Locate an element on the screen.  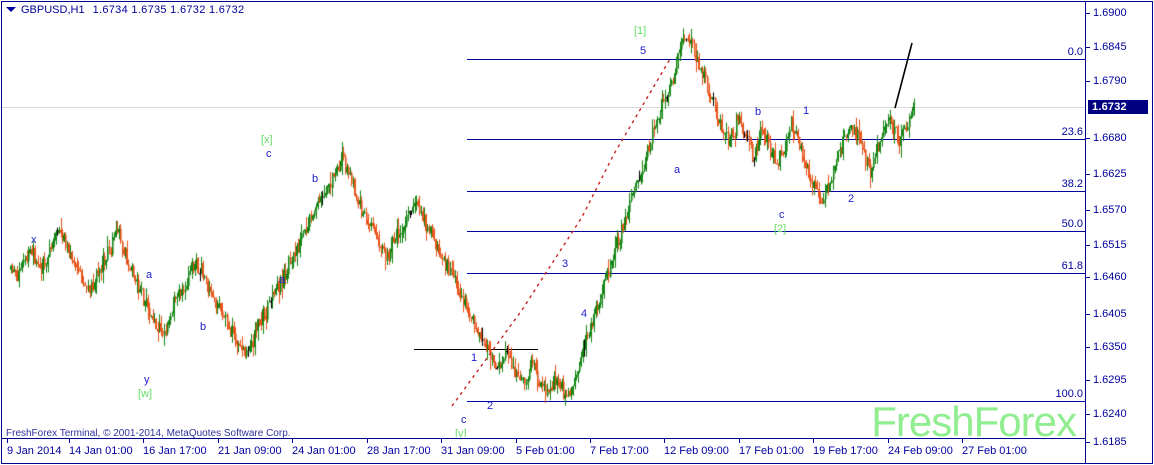
price-tick: 1.6515 is located at coordinates (1119, 245).